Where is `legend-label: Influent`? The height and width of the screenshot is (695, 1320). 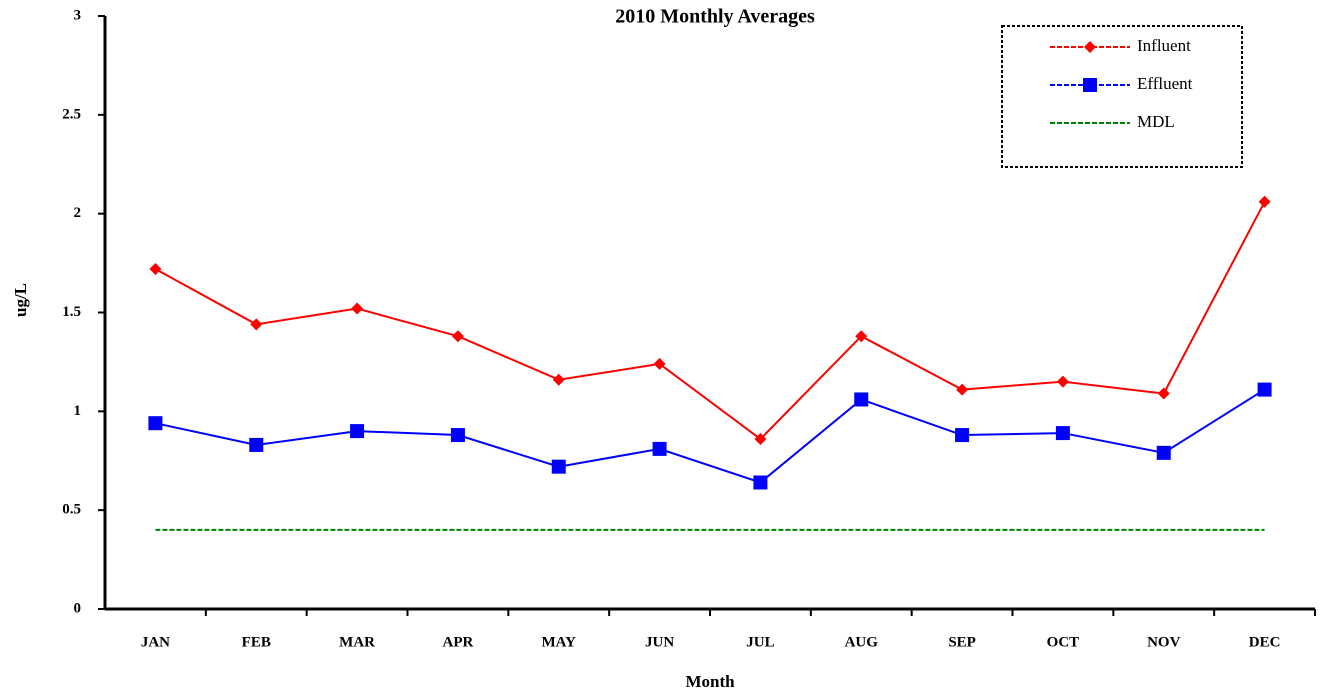
legend-label: Influent is located at coordinates (1164, 45).